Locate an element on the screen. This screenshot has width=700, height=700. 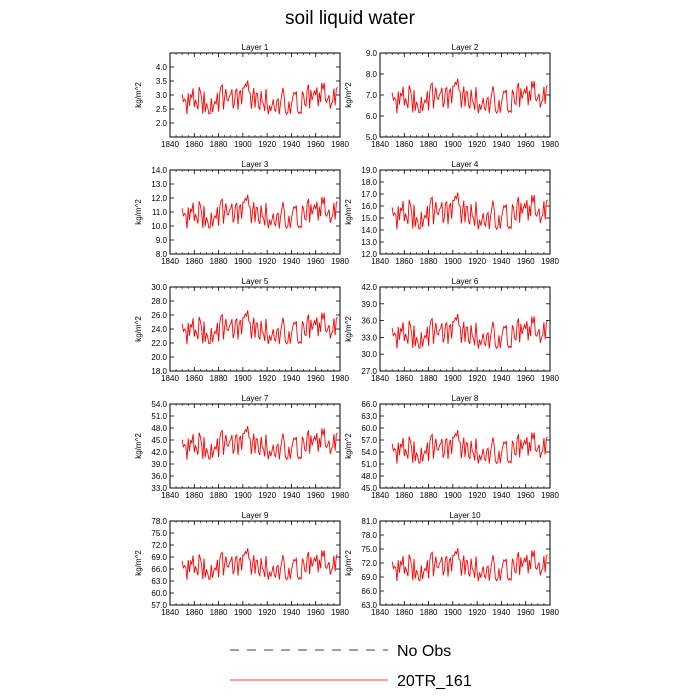
panel-10-ytick-label: 66.0 is located at coordinates (369, 591).